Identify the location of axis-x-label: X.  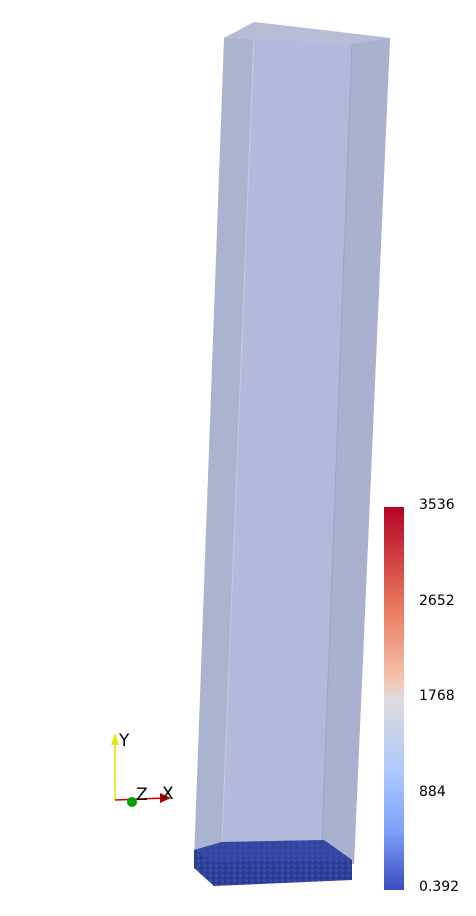
(168, 794).